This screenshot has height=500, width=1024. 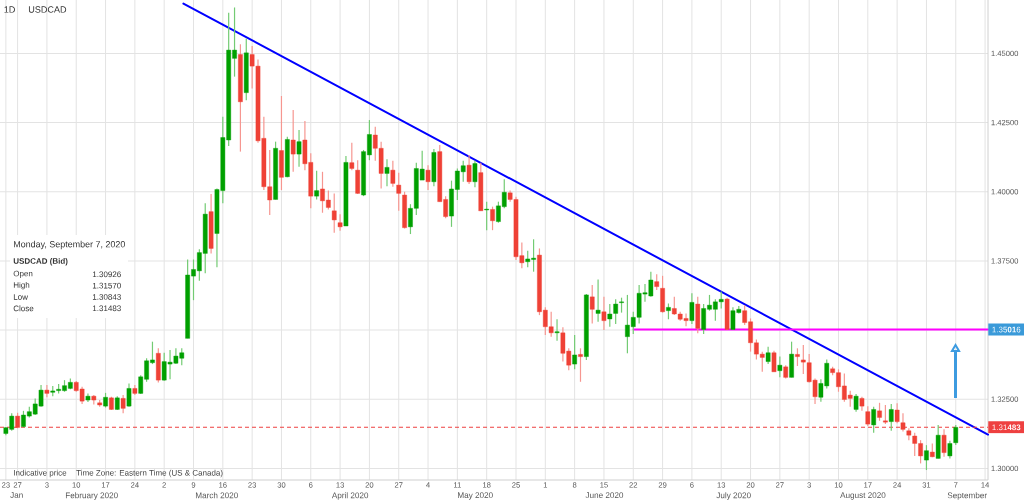 I want to click on x2-tick-label: June 2020, so click(x=604, y=495).